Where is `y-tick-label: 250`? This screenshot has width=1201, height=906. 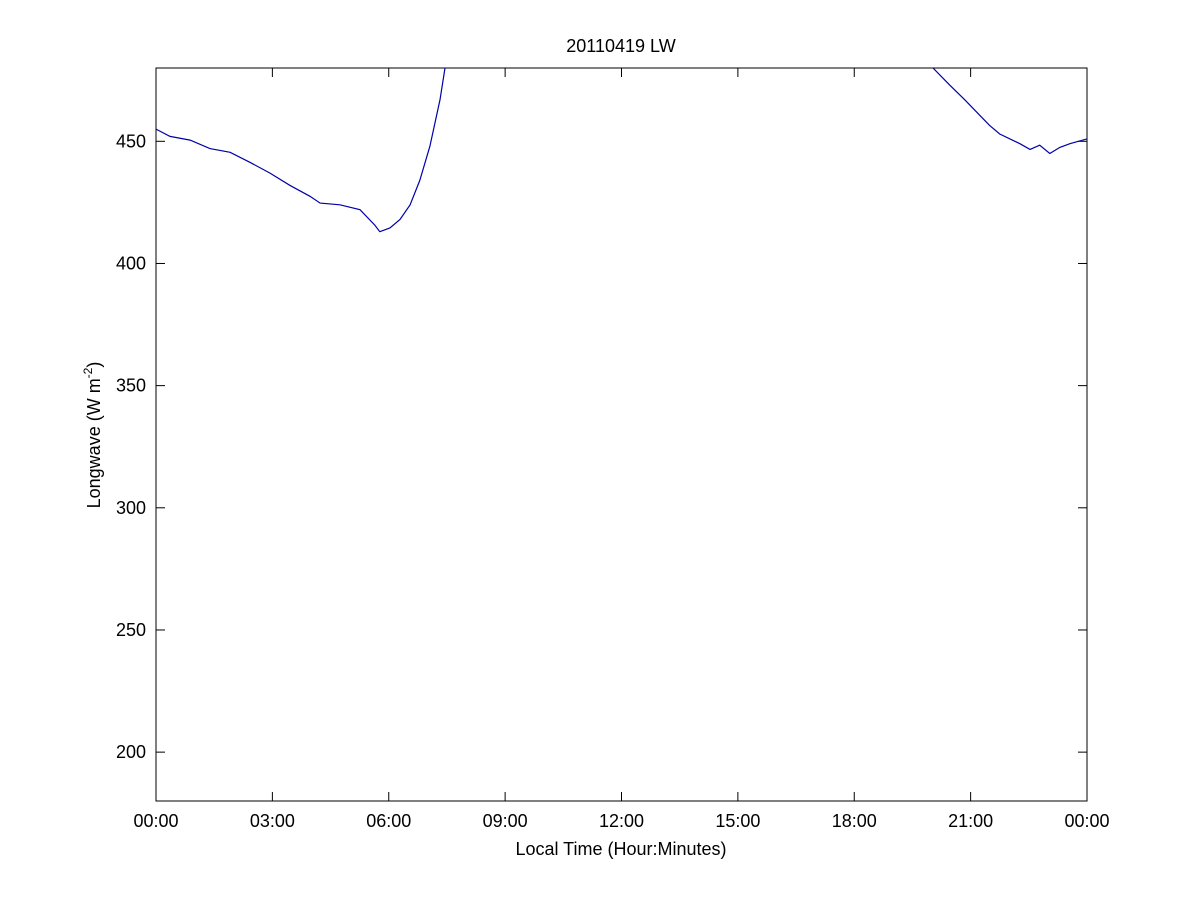 y-tick-label: 250 is located at coordinates (131, 630).